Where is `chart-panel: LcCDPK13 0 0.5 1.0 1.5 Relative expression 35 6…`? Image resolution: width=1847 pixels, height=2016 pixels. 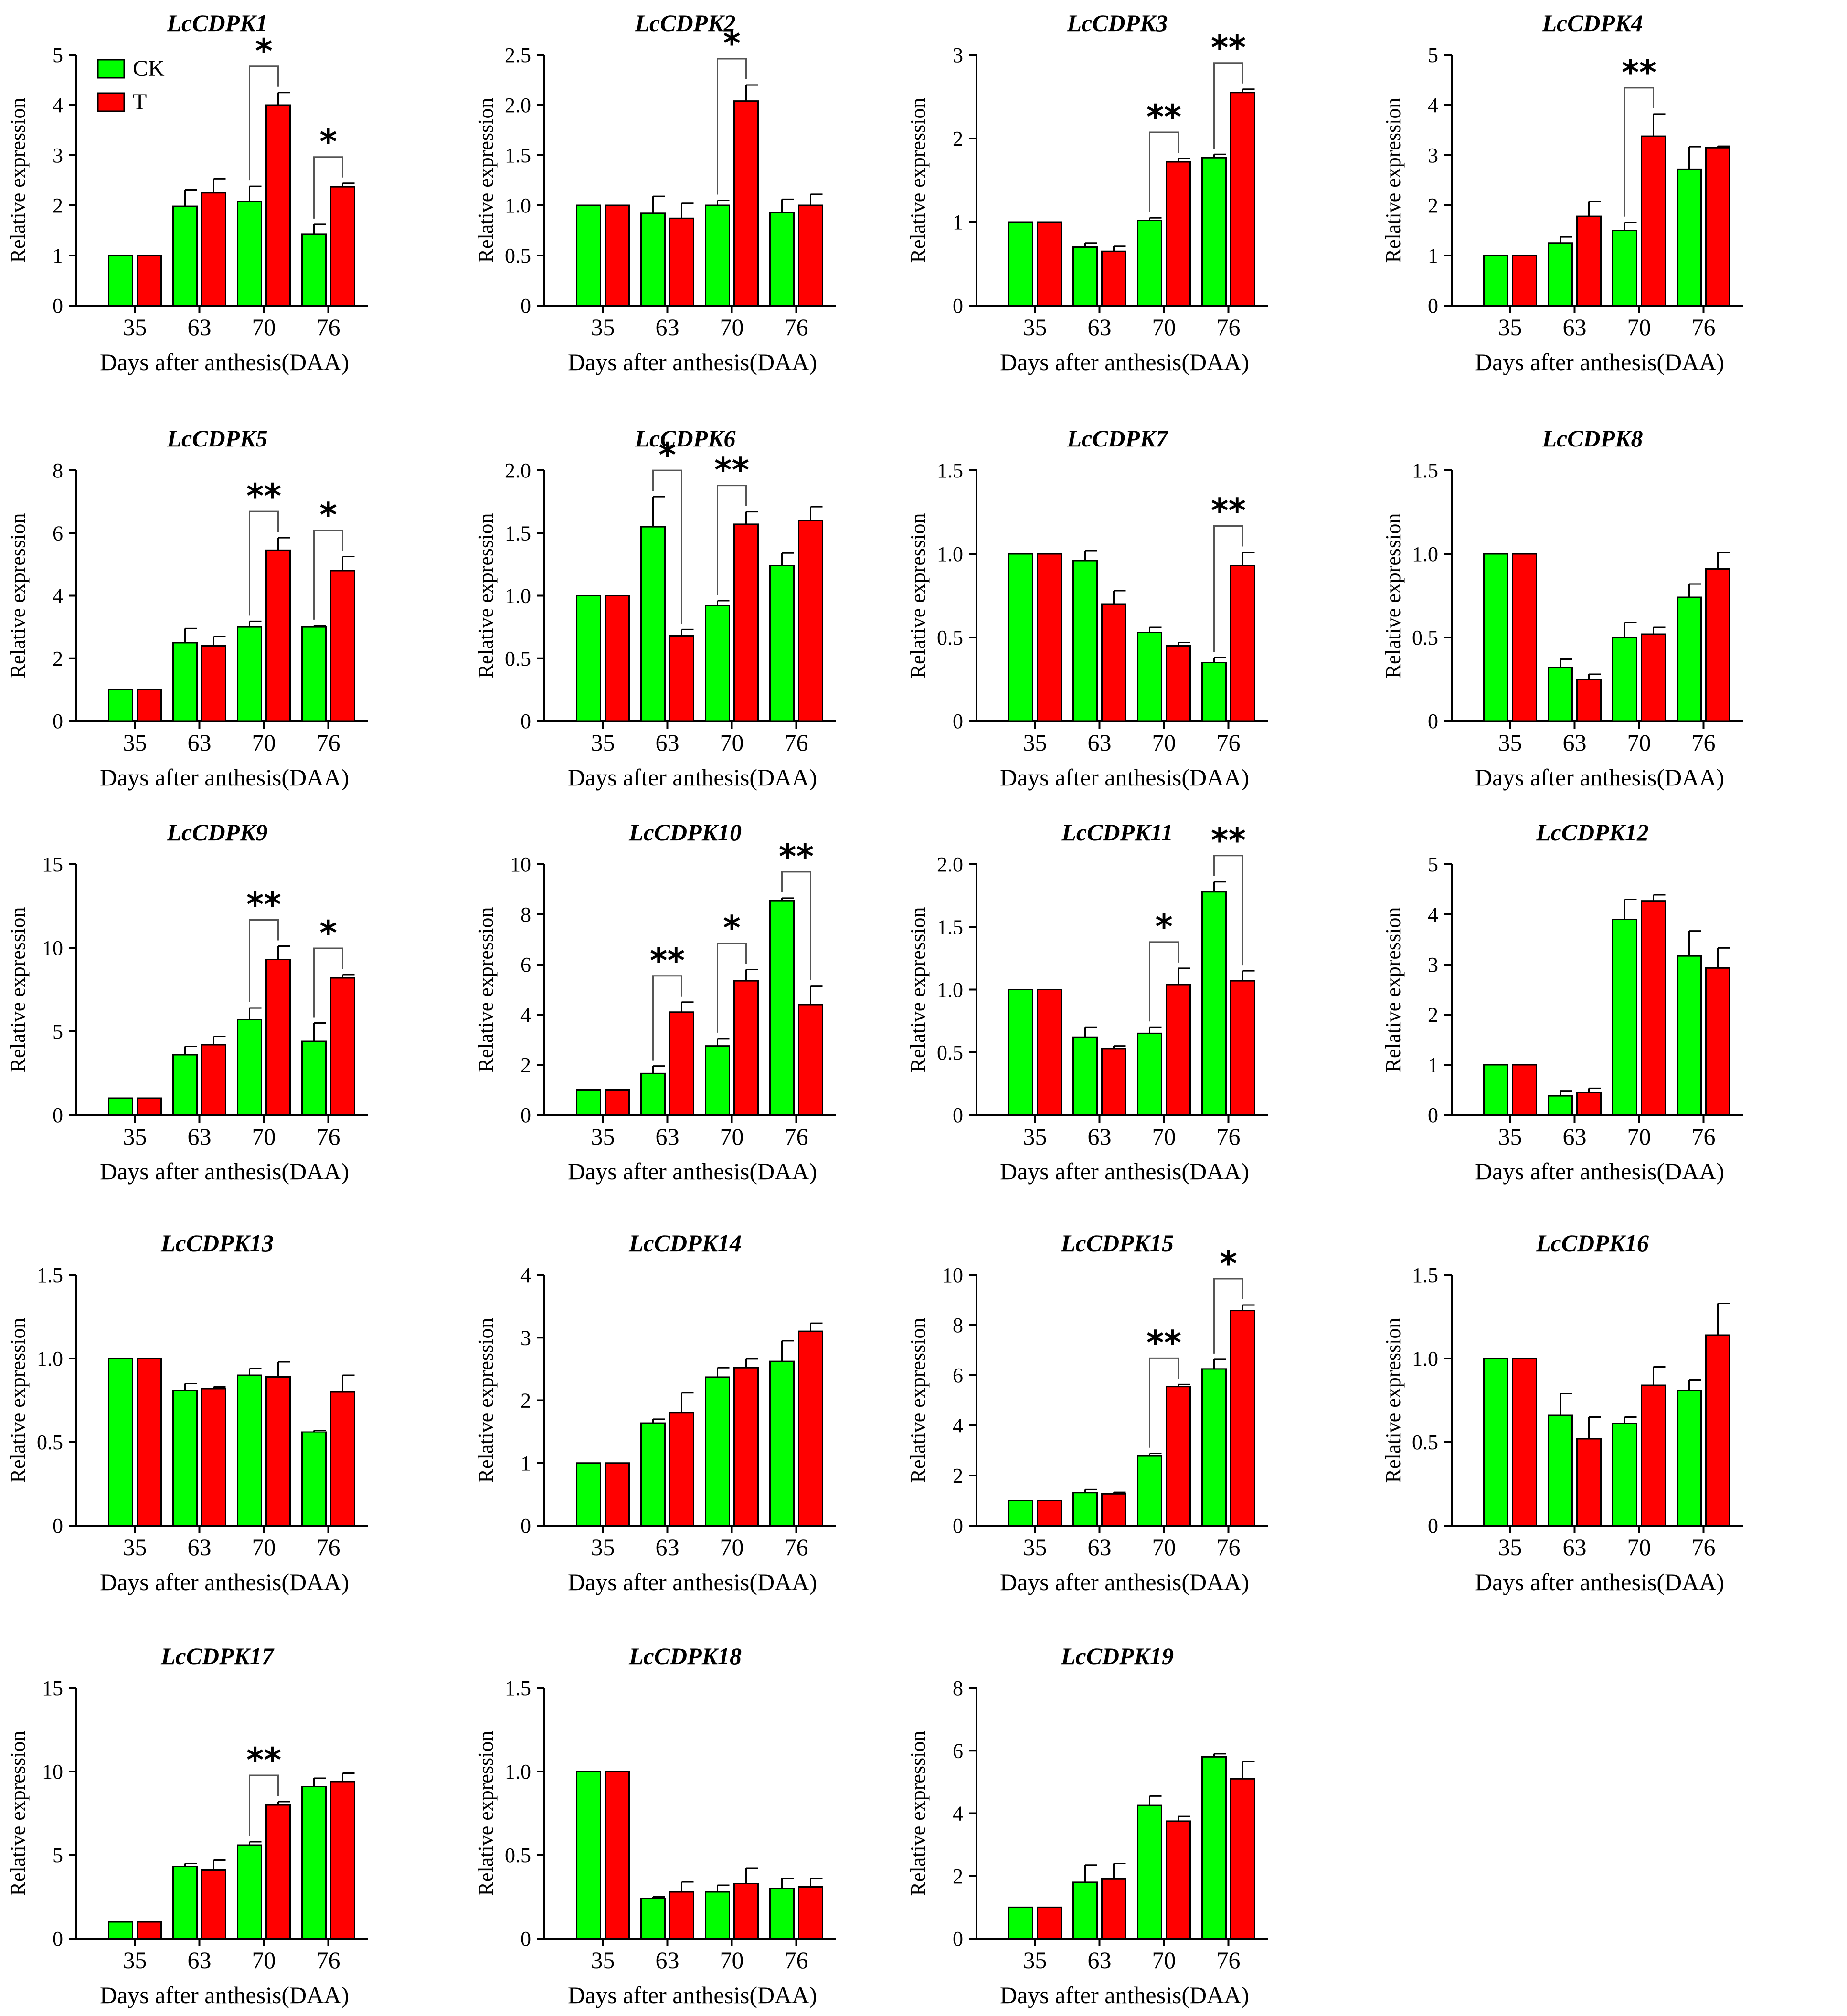 chart-panel: LcCDPK13 0 0.5 1.0 1.5 Relative expression 35 6… is located at coordinates (187, 1412).